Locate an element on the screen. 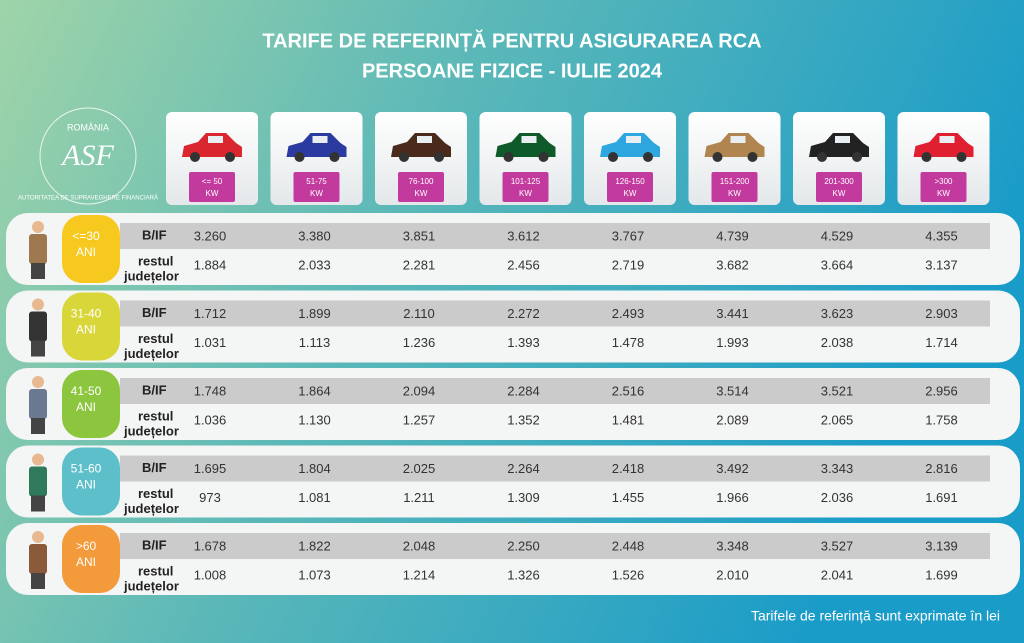  title-line: PERSOANE FIZICE - IULIE 2024 is located at coordinates (512, 71).